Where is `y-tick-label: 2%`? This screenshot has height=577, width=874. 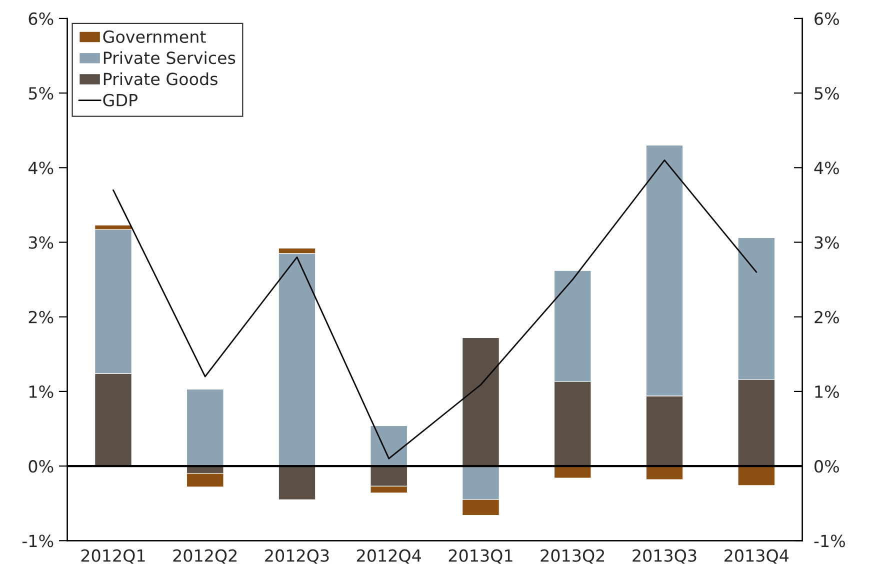 y-tick-label: 2% is located at coordinates (41, 317).